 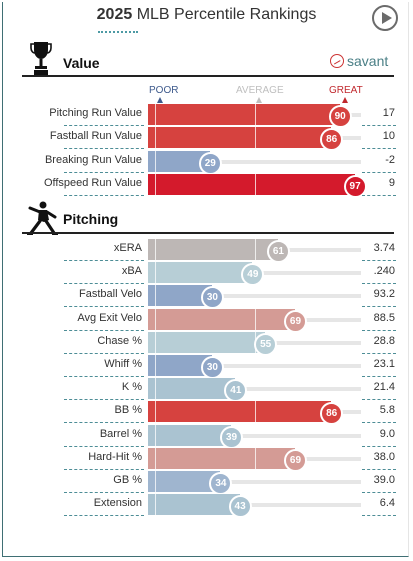 What do you see at coordinates (384, 480) in the screenshot?
I see `metric-value: 39.0` at bounding box center [384, 480].